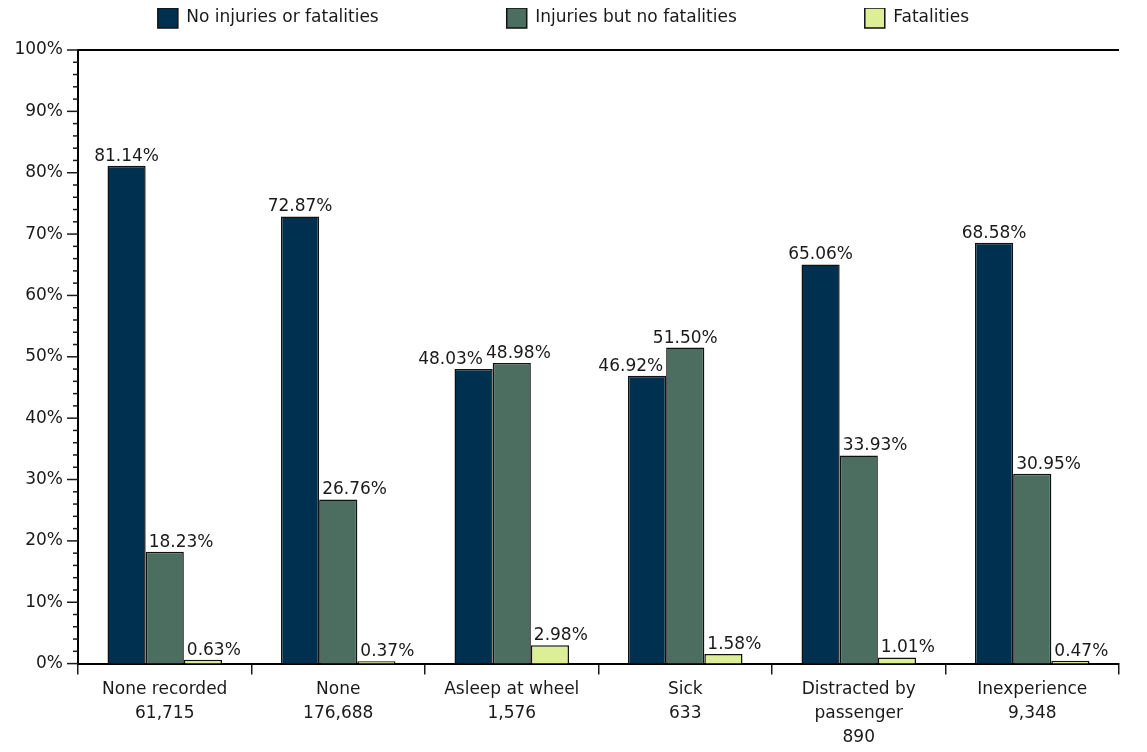 This screenshot has height=752, width=1147. Describe the element at coordinates (1032, 699) in the screenshot. I see `x-tick-label: Inexperience 9,348` at that location.